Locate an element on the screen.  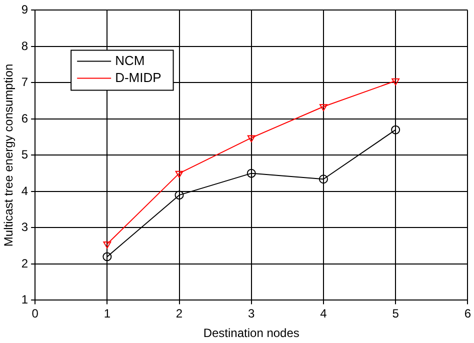
x-tick-label: 6 is located at coordinates (468, 313).